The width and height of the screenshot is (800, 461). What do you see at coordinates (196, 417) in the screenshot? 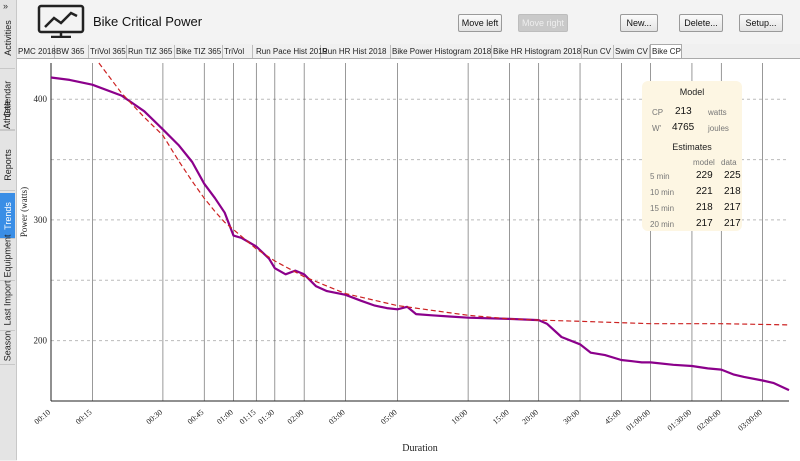
I see `x-tick-label: 00:45` at bounding box center [196, 417].